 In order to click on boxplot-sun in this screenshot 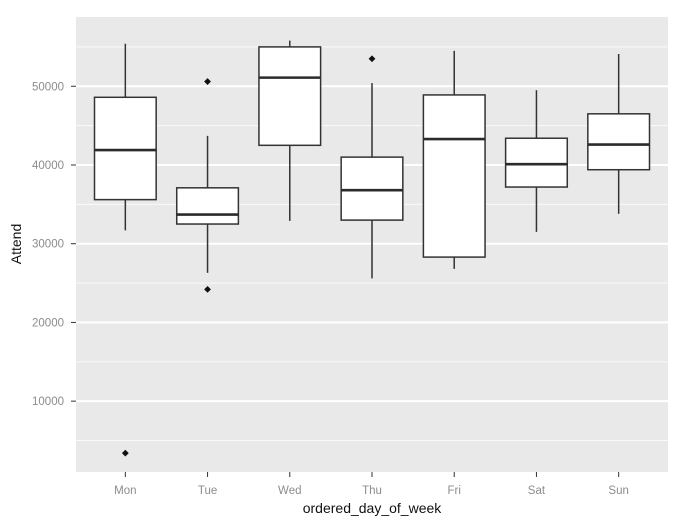, I will do `click(619, 133)`.